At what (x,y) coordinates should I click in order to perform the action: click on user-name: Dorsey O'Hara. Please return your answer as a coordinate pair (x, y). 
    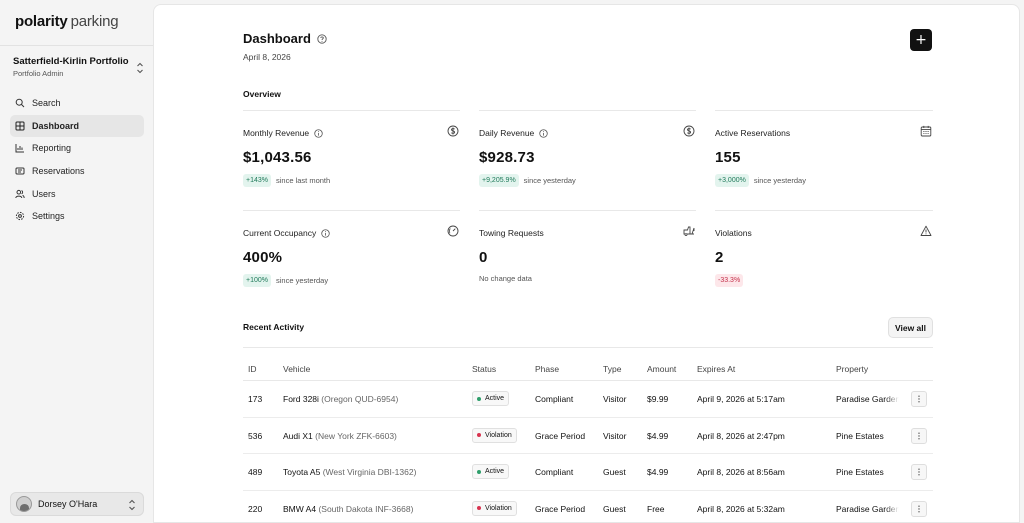
    Looking at the image, I should click on (68, 504).